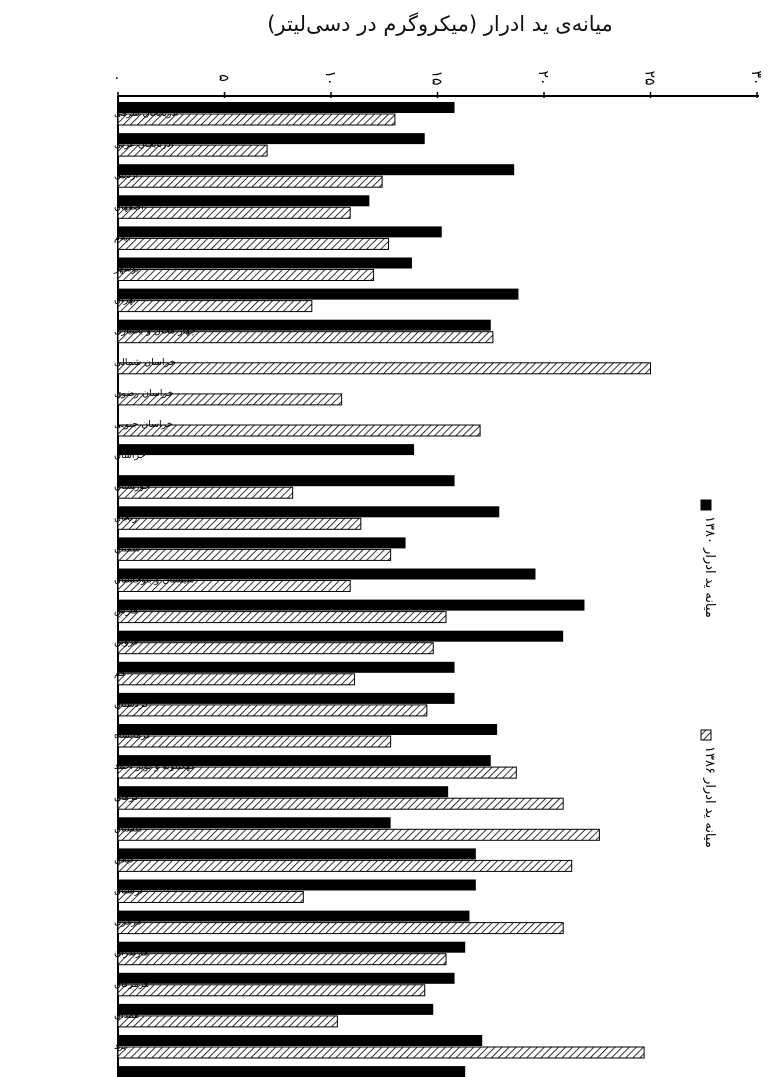  Describe the element at coordinates (330, 77) in the screenshot. I see `x-tick-label: ۱۰` at that location.